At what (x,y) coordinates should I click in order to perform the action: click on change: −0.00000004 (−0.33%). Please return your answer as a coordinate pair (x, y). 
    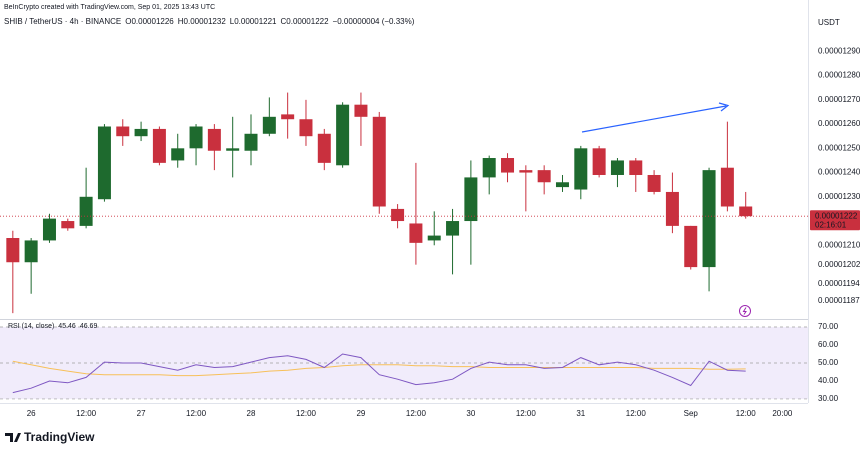
    Looking at the image, I should click on (374, 21).